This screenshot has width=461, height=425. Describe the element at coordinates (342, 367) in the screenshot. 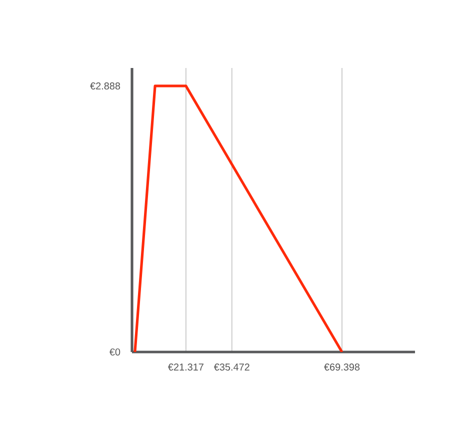

I see `x-tick-label: €69.398` at that location.